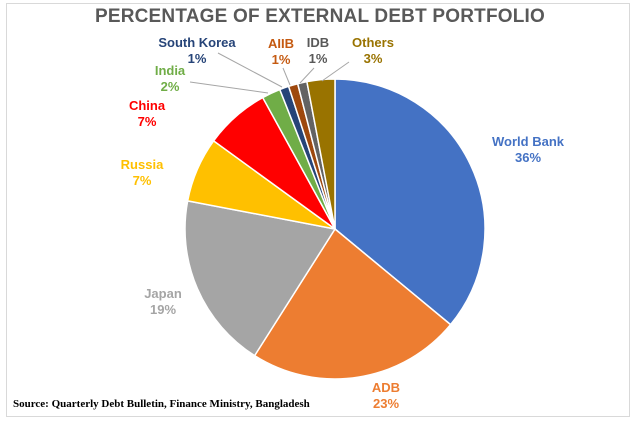  I want to click on label-name-world-bank: World Bank, so click(528, 141).